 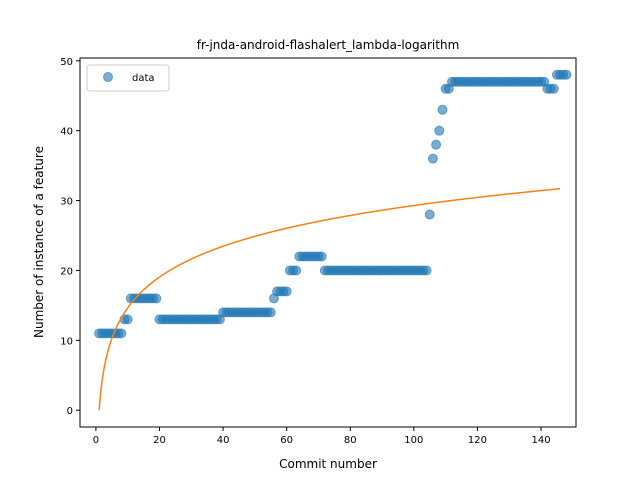 What do you see at coordinates (328, 464) in the screenshot?
I see `x-axis-label: Commit number` at bounding box center [328, 464].